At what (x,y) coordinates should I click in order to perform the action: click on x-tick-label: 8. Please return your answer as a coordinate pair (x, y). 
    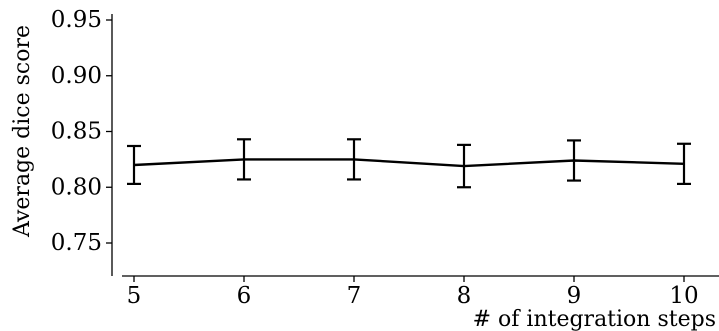
    Looking at the image, I should click on (464, 296).